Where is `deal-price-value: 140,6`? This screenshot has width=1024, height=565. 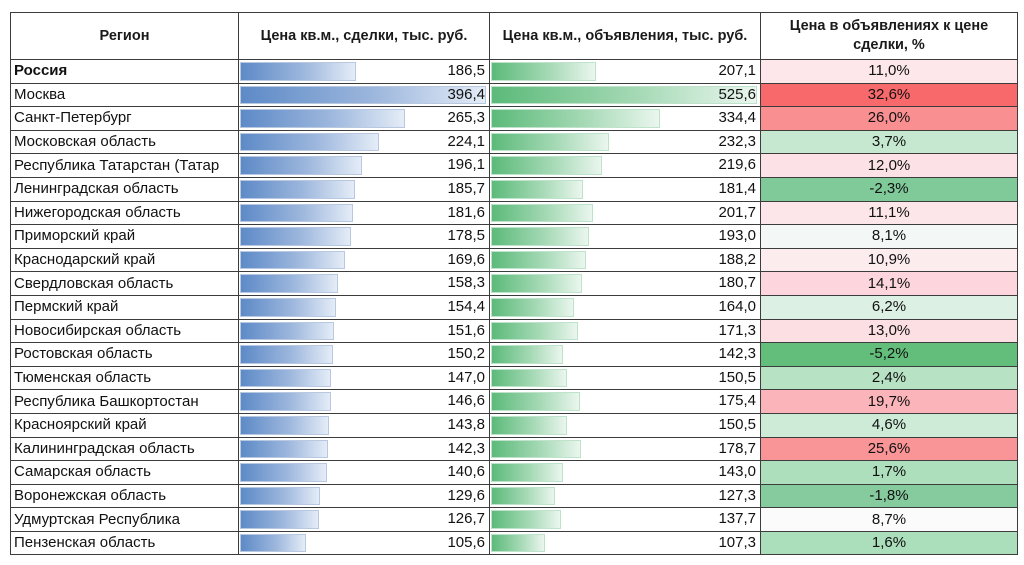
deal-price-value: 140,6 is located at coordinates (466, 472).